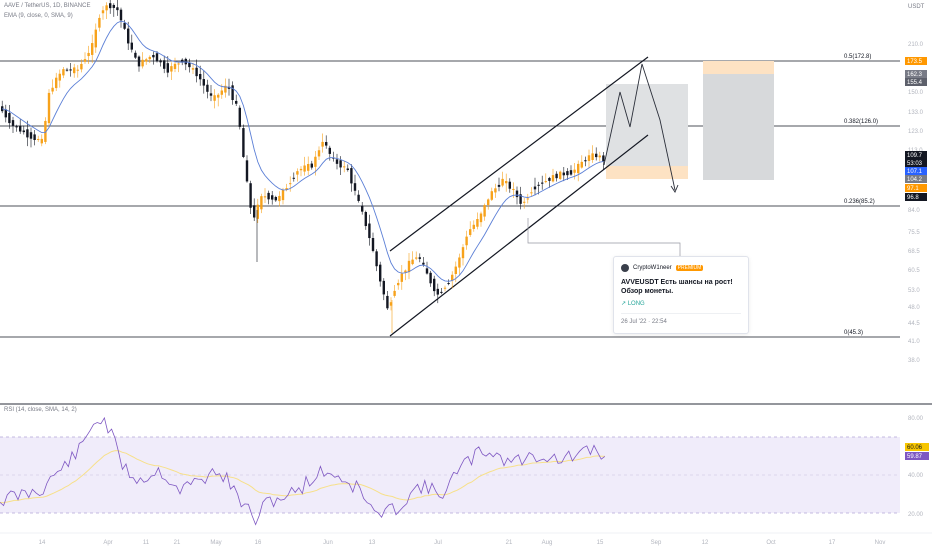 This screenshot has height=550, width=932. Describe the element at coordinates (915, 164) in the screenshot. I see `svg-text: 53:03` at that location.